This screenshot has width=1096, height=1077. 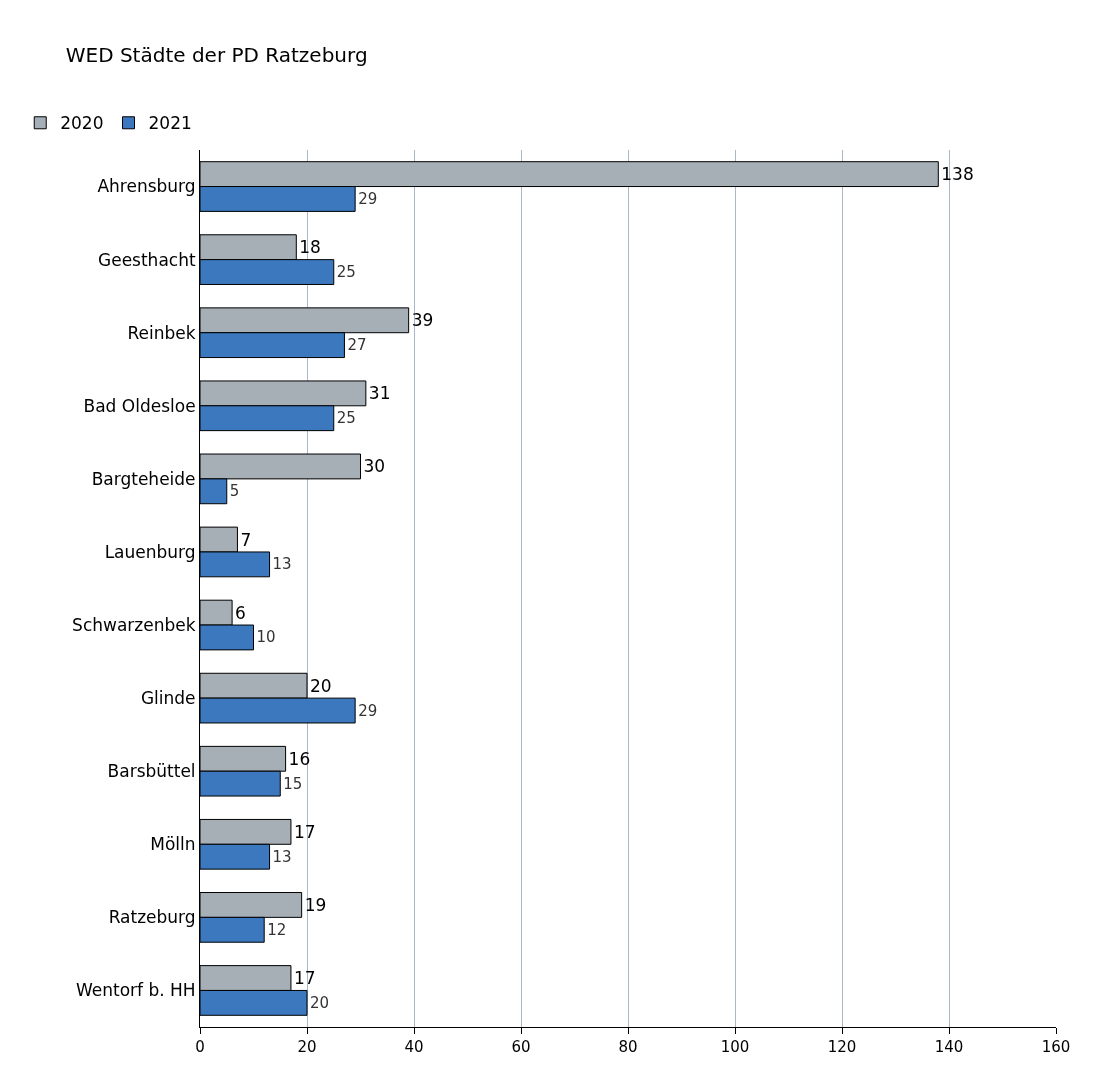 I want to click on y-tick-label: Ahrensburg, so click(x=146, y=186).